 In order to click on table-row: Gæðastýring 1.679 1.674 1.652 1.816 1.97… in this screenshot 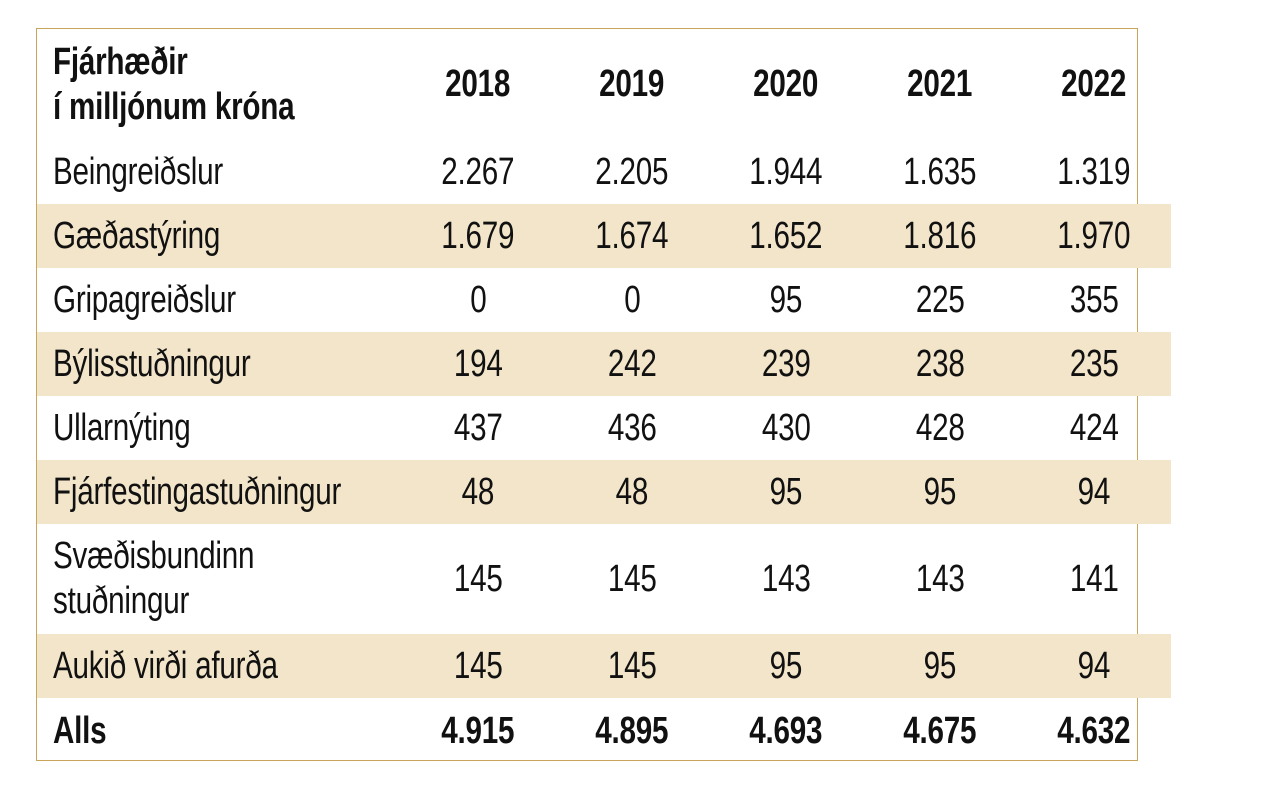, I will do `click(604, 236)`.